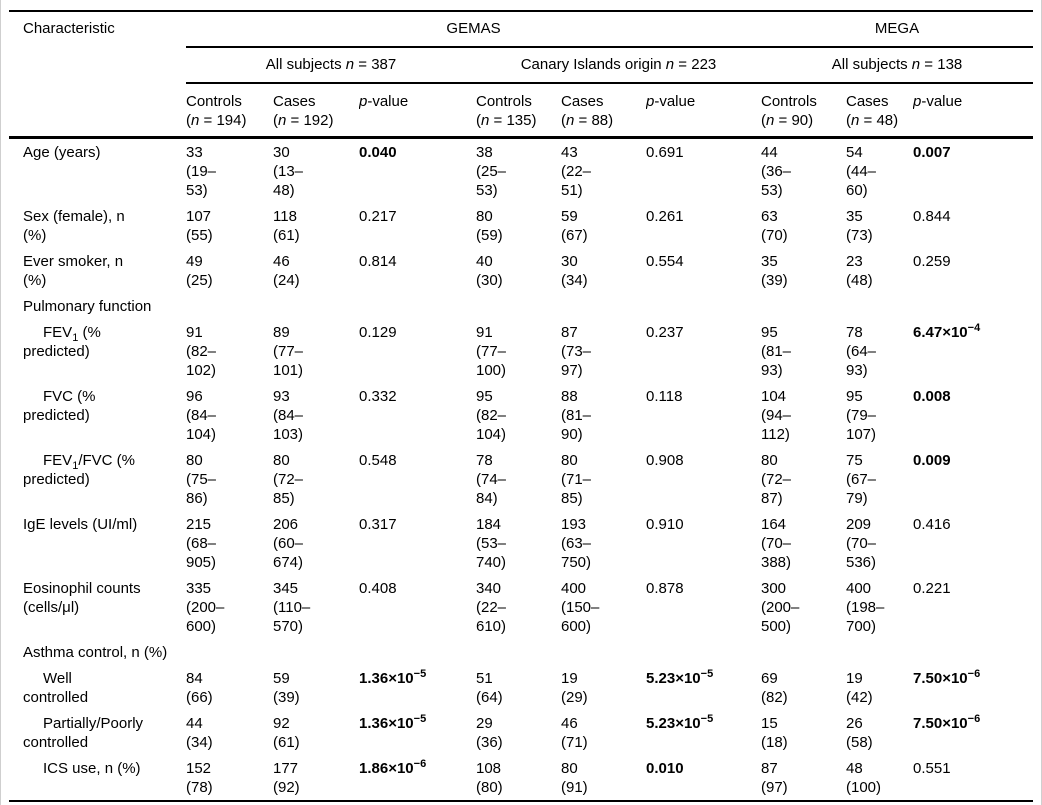 This screenshot has width=1042, height=805. Describe the element at coordinates (56, 688) in the screenshot. I see `row-label: Well controlled` at that location.